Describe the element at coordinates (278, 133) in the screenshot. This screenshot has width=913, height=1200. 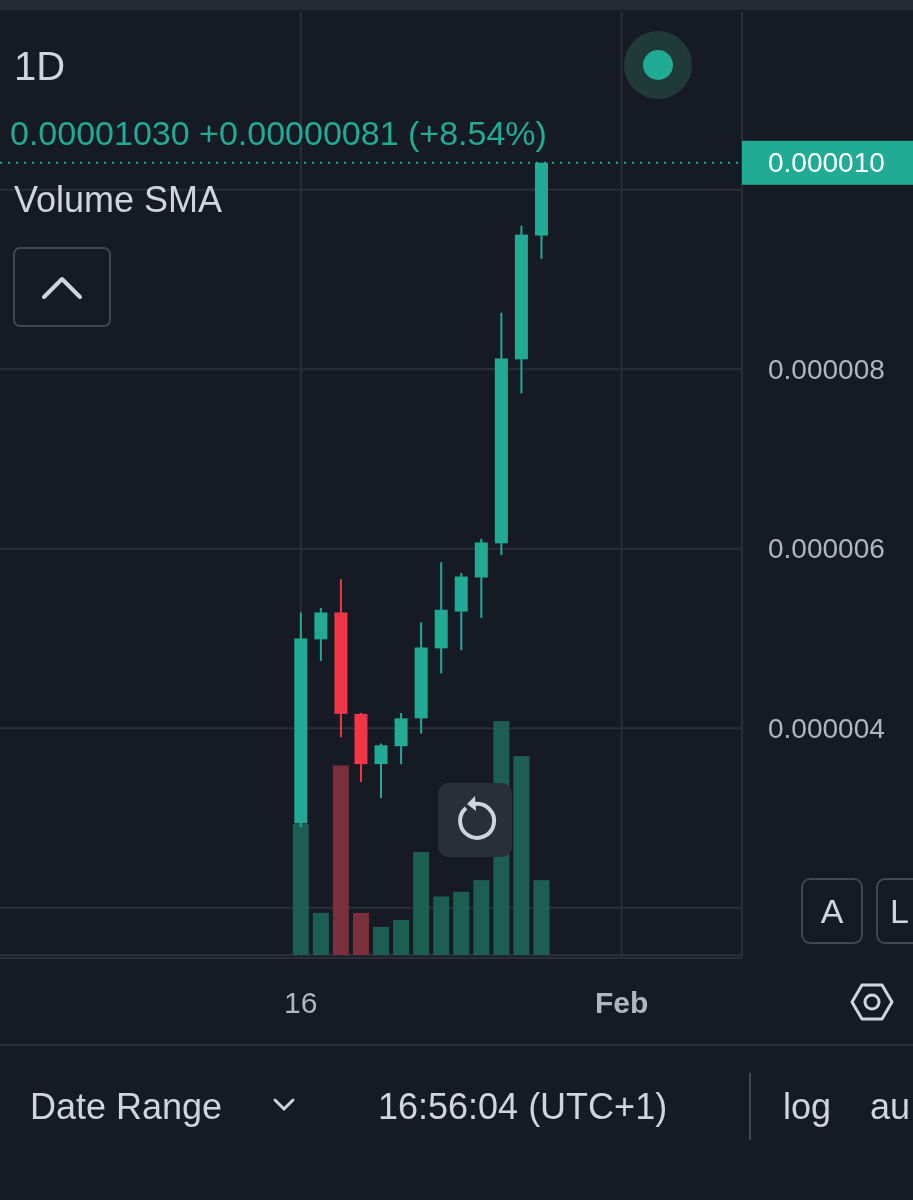
I see `text: 0.00001030 +0.00000081 (+8.54%)` at that location.